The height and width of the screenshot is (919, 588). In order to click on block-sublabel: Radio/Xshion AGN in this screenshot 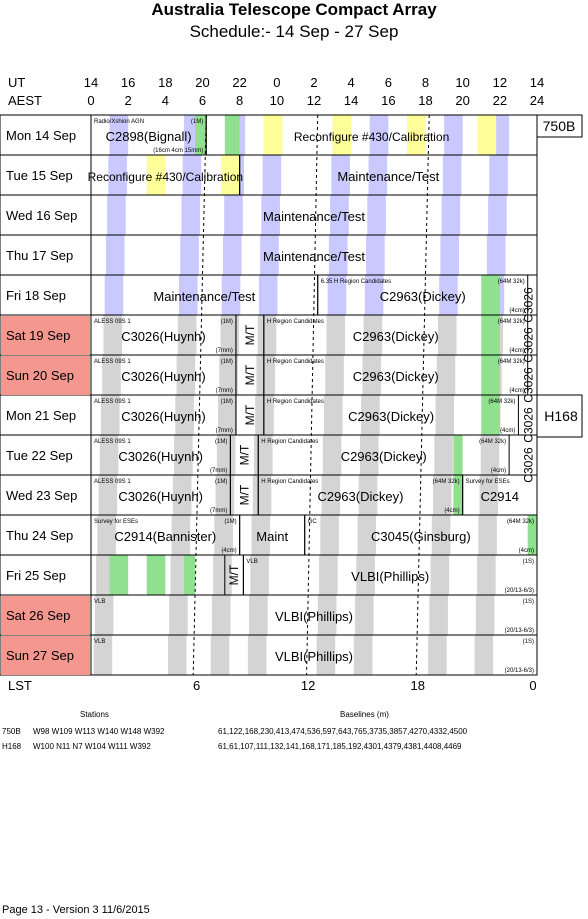, I will do `click(119, 122)`.